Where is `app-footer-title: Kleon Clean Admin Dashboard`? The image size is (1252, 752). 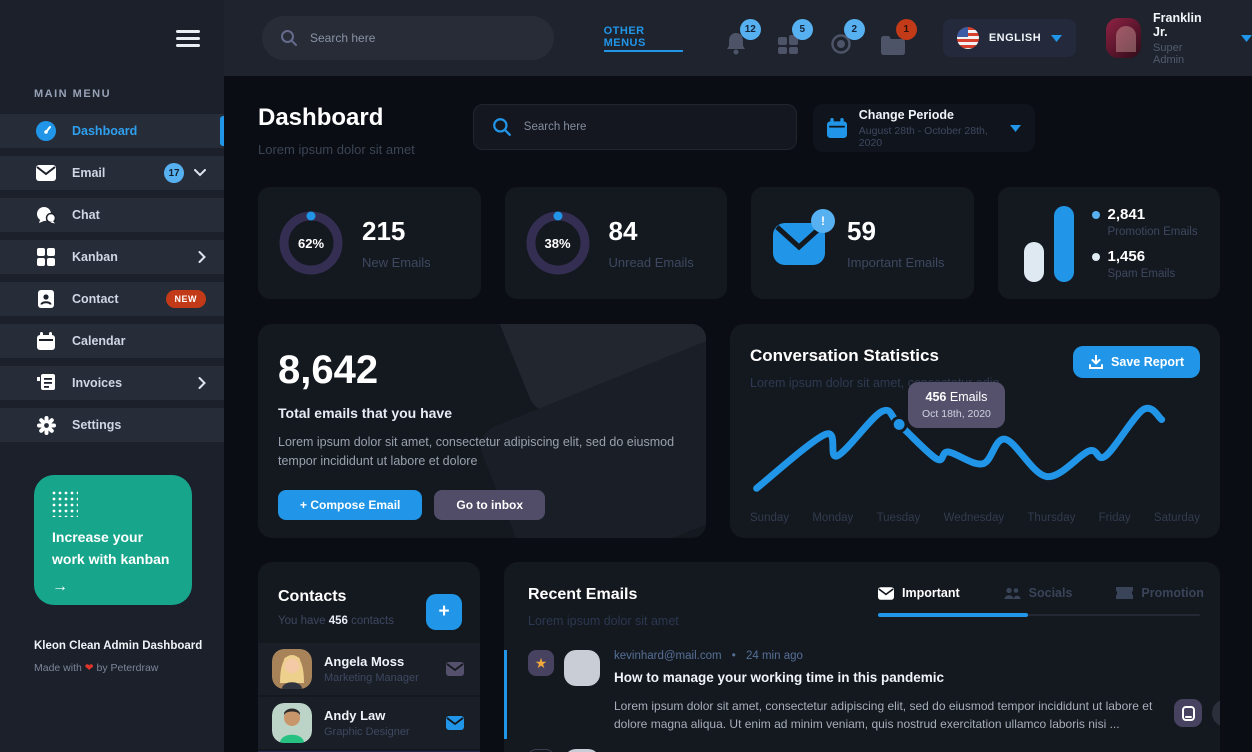 app-footer-title: Kleon Clean Admin Dashboard is located at coordinates (118, 646).